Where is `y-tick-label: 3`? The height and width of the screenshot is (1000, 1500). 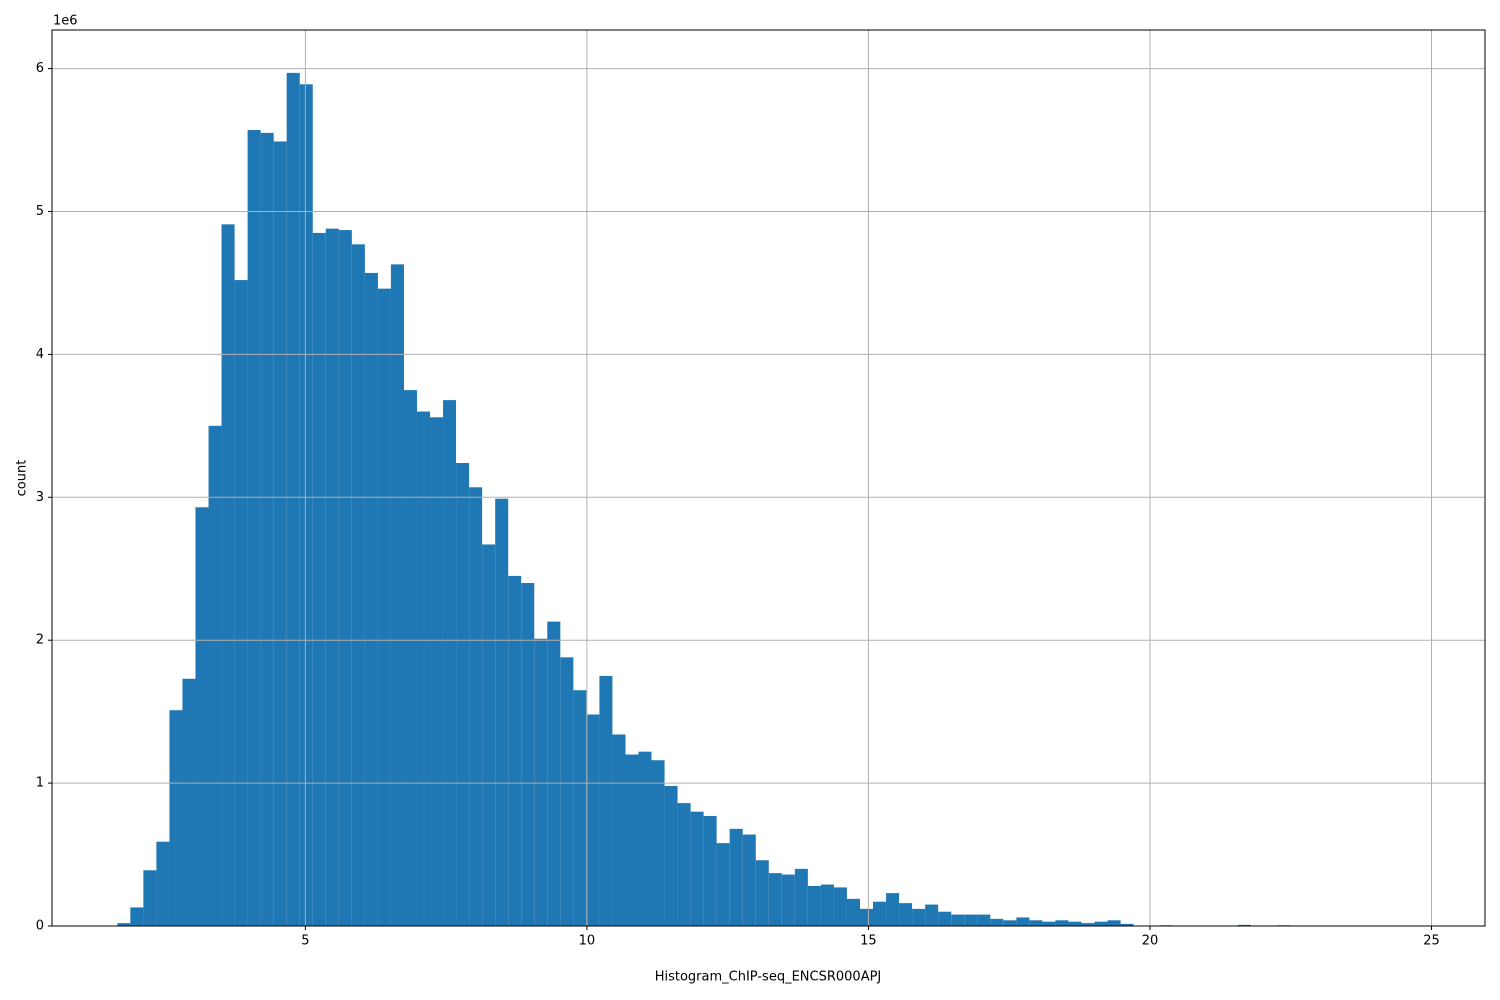
y-tick-label: 3 is located at coordinates (40, 497).